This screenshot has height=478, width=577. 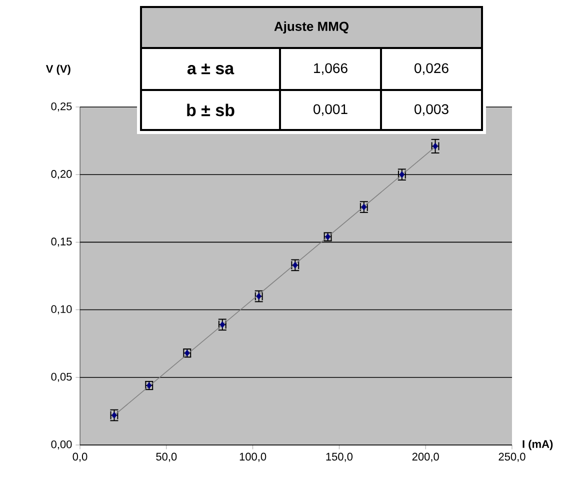 I want to click on annotation: 0,001, so click(x=331, y=110).